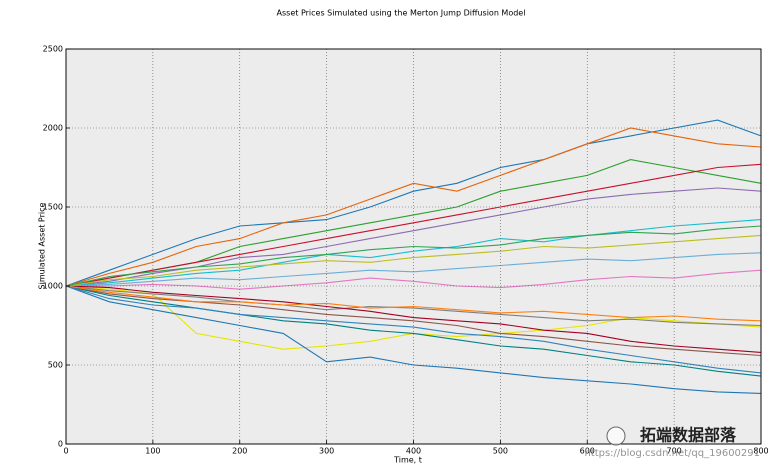  Describe the element at coordinates (42, 245) in the screenshot. I see `y-axis-label: Simulated Asset Price` at that location.